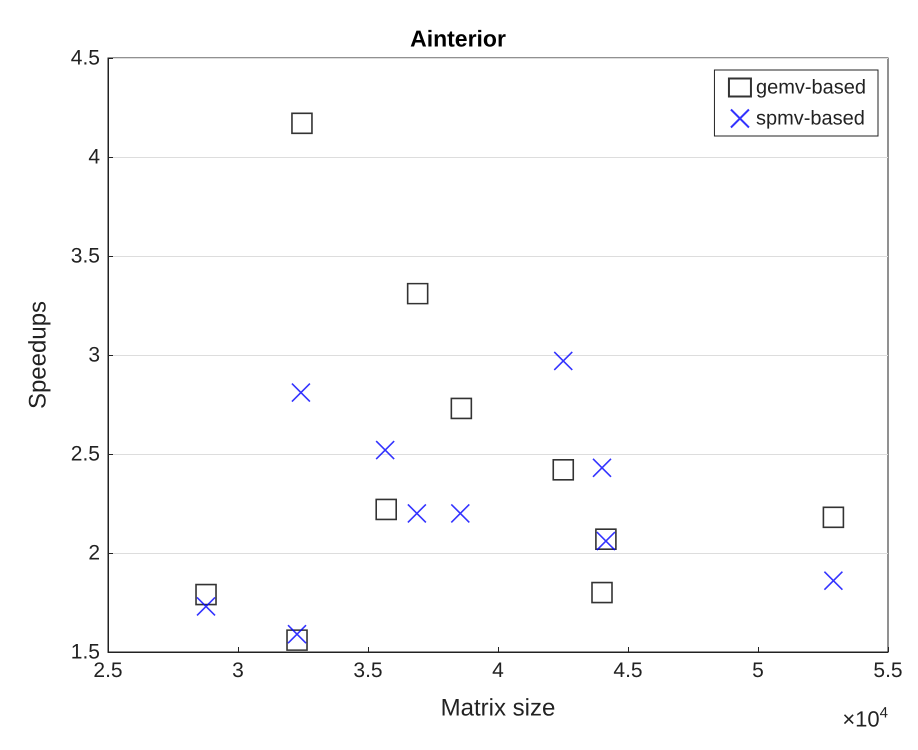 The height and width of the screenshot is (750, 918). I want to click on y-tick-label: 1.5, so click(85, 652).